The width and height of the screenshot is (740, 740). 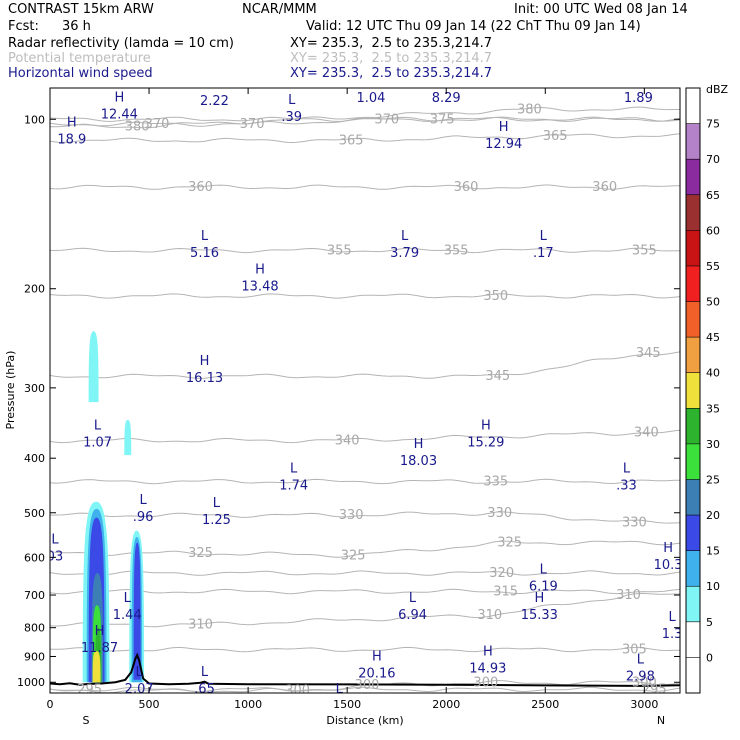 I want to click on field-wind-xy: XY= 235.3, 2.5 to 235.3,214.7, so click(x=391, y=73).